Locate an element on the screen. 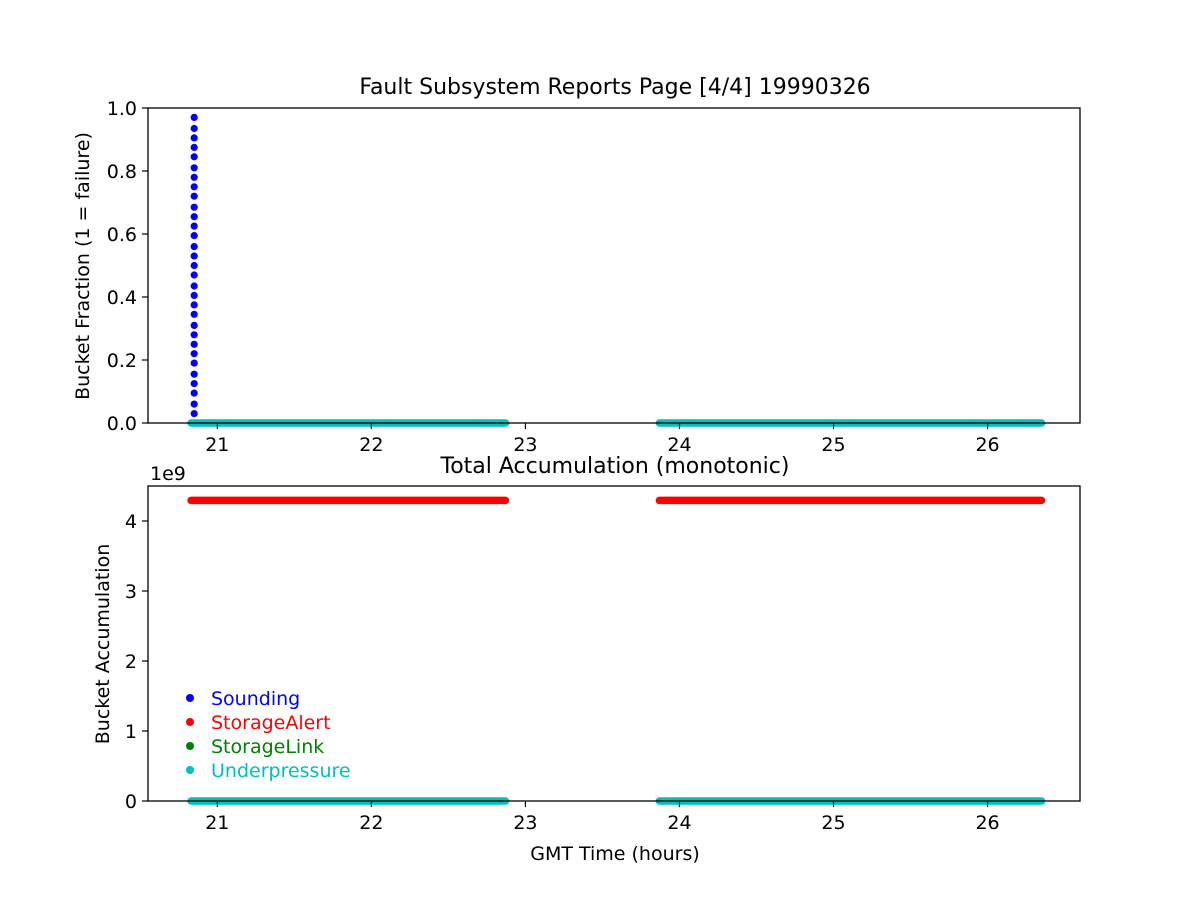  fraction-xtick-label-4: 25 is located at coordinates (833, 445).